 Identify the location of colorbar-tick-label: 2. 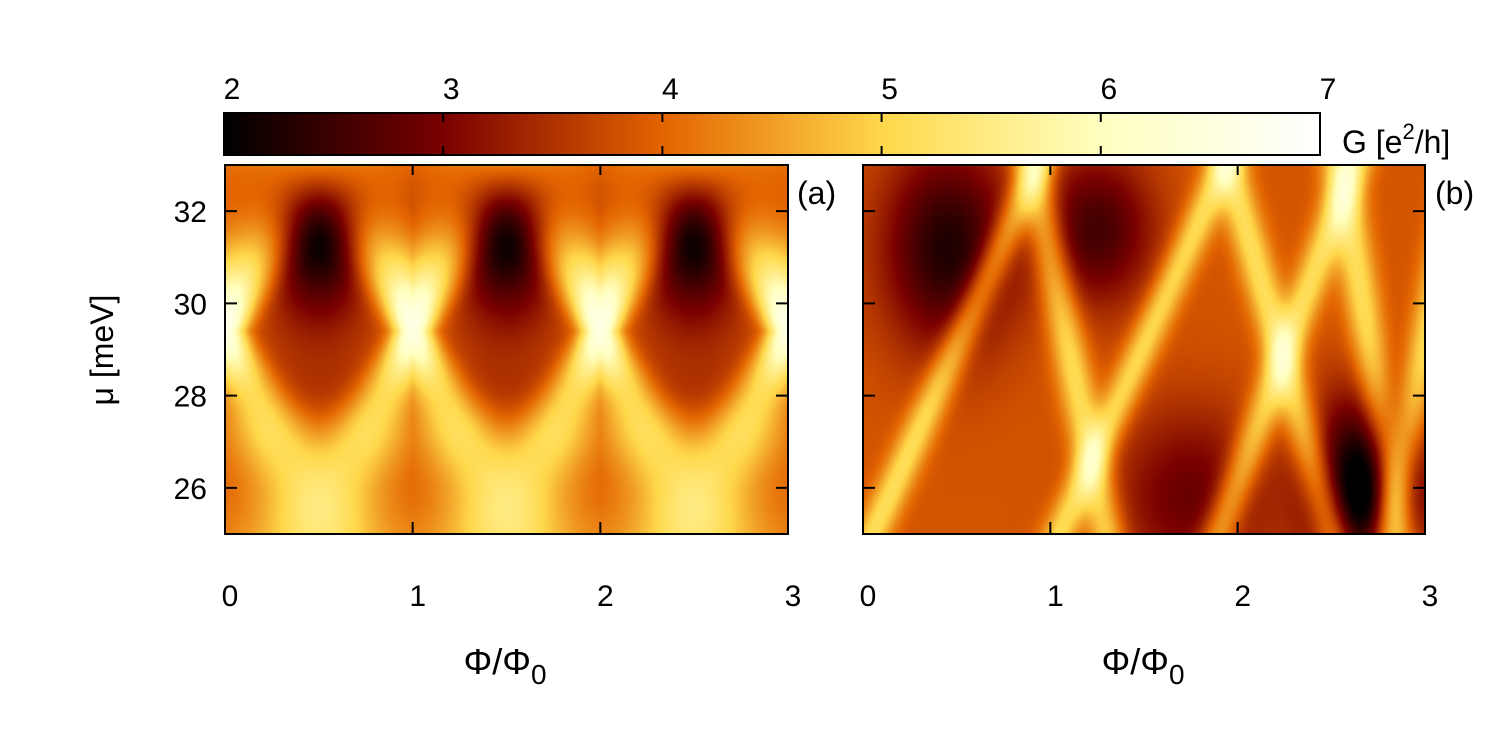
(232, 89).